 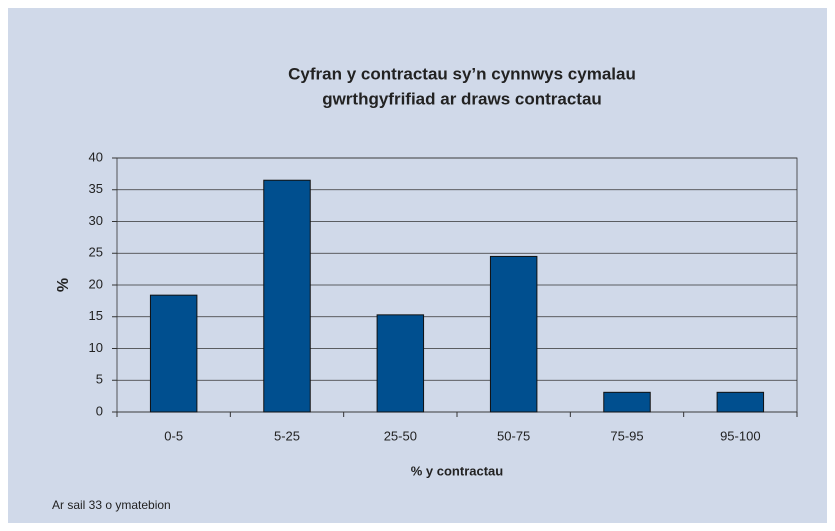 What do you see at coordinates (287, 435) in the screenshot?
I see `x-tick-label: 5-25` at bounding box center [287, 435].